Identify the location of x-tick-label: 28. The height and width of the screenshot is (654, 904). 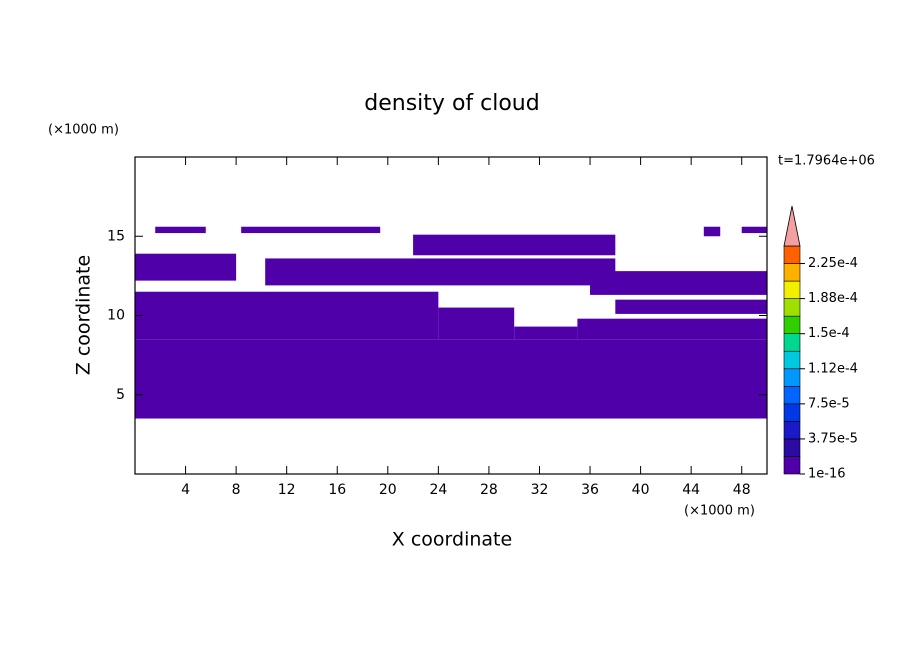
(489, 490).